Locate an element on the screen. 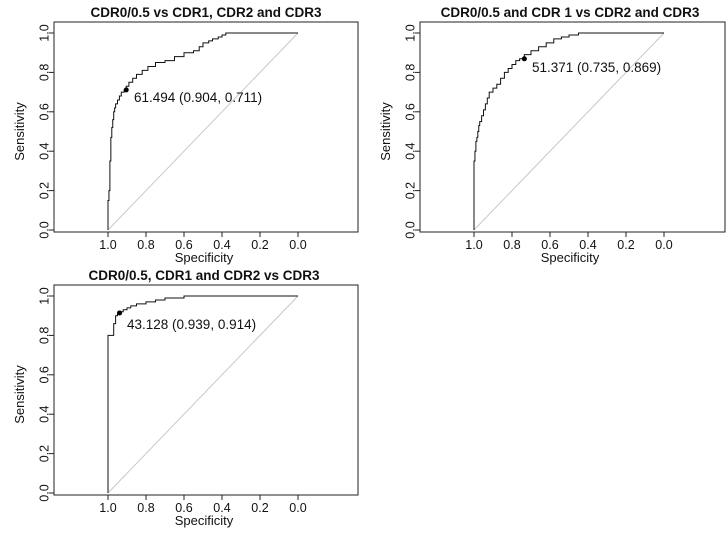  chart-title: CDR0/0.5, CDR1 and CDR2 vs CDR3 is located at coordinates (204, 275).